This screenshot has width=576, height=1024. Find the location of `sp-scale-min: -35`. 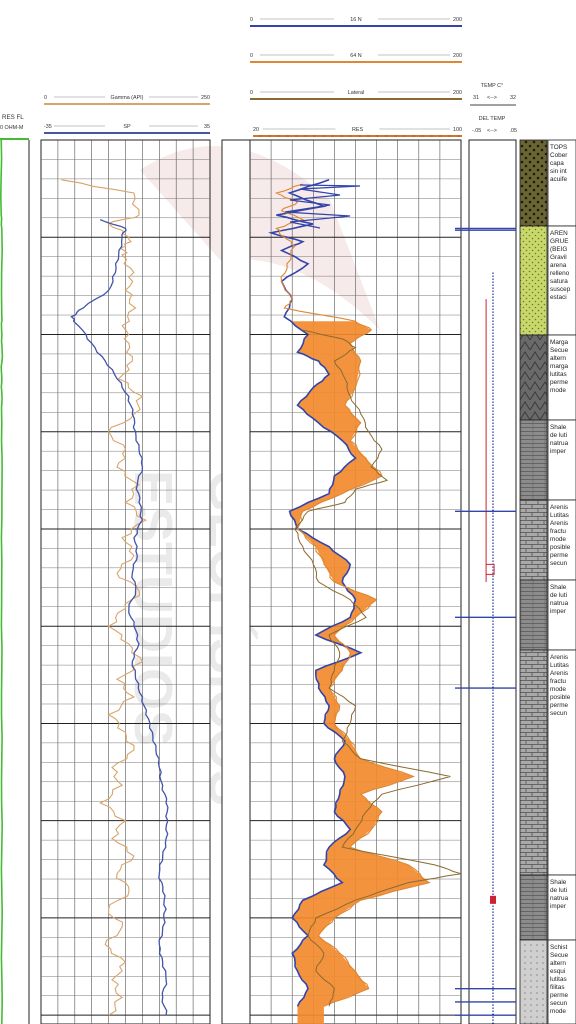

sp-scale-min: -35 is located at coordinates (48, 127).